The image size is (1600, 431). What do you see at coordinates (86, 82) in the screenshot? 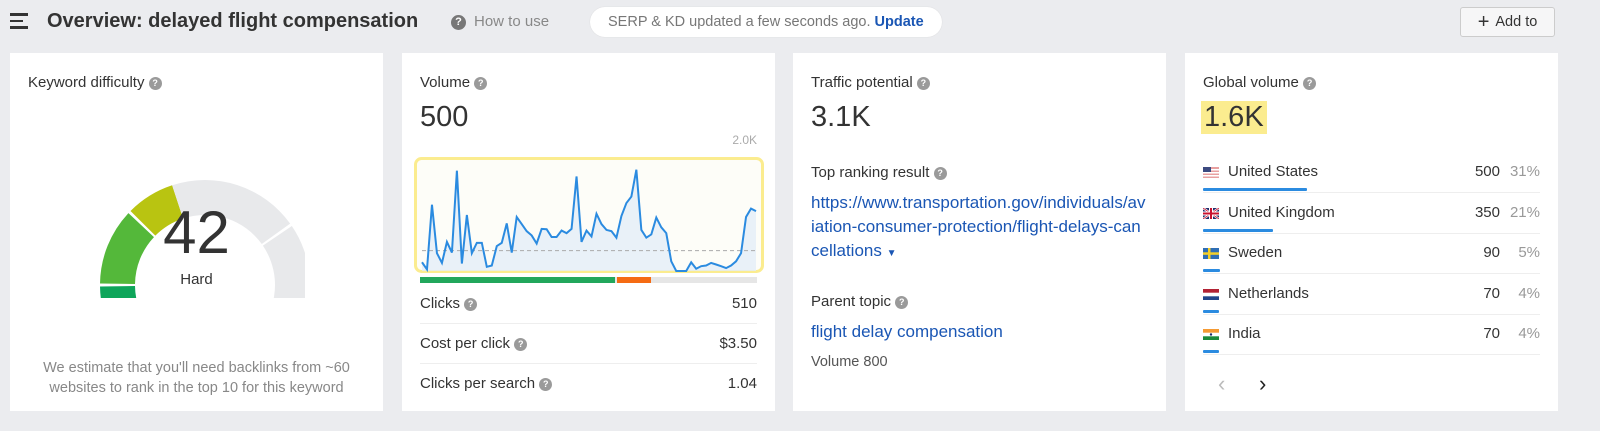
I see `kd-label: Keyword difficulty` at bounding box center [86, 82].